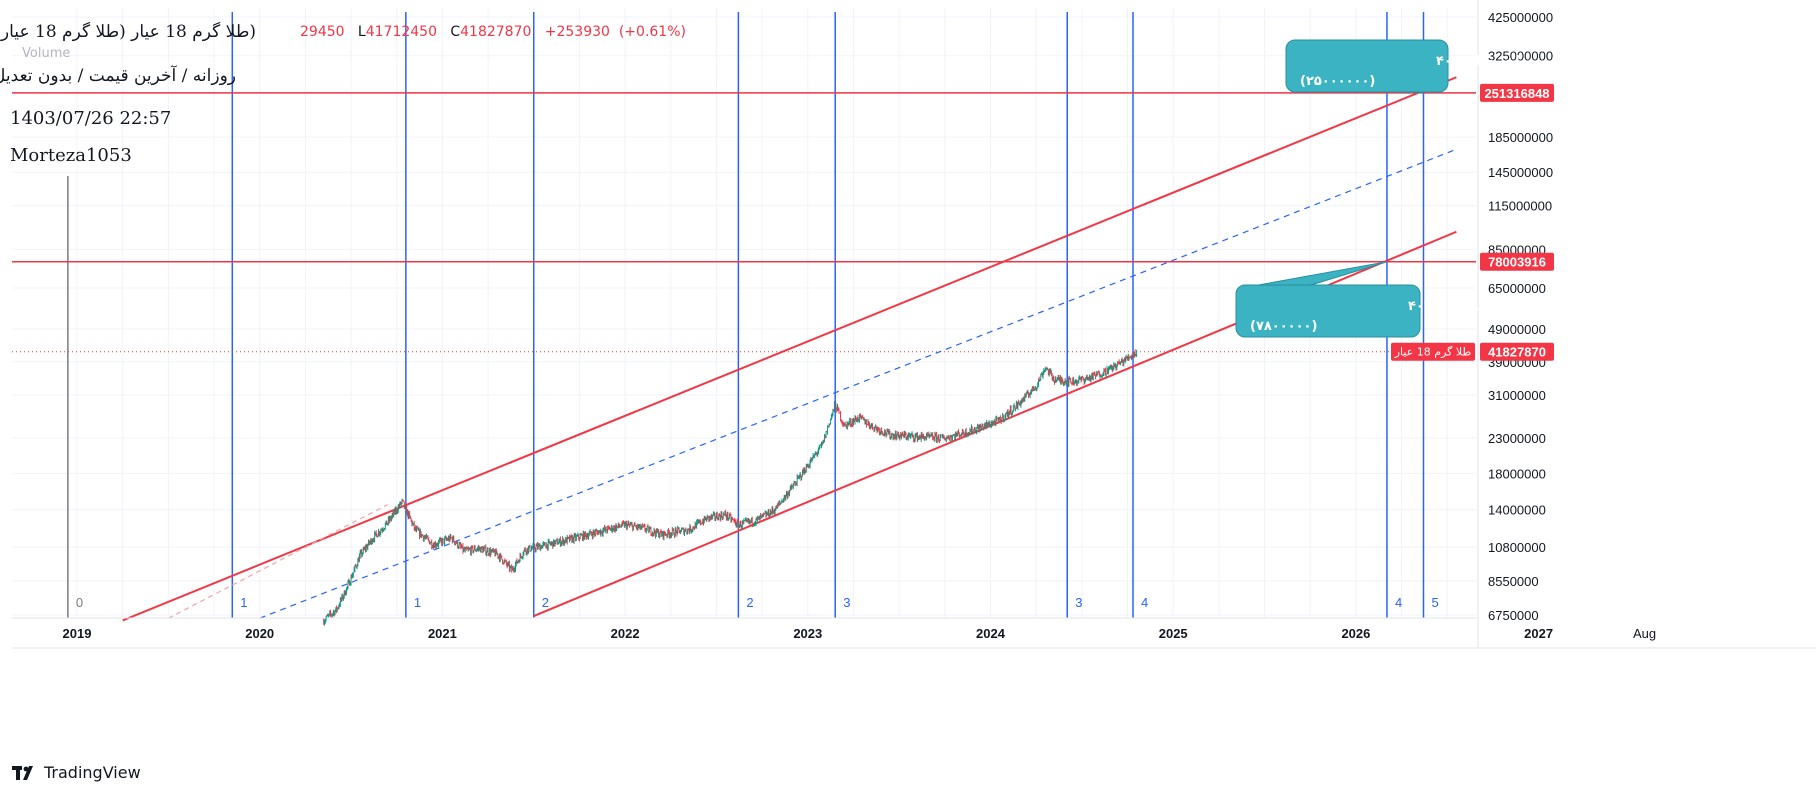 Image resolution: width=1816 pixels, height=794 pixels. What do you see at coordinates (128, 32) in the screenshot?
I see `symbol-title: (طلا گرم 18 عيار (طلا گرم 18 عيار` at bounding box center [128, 32].